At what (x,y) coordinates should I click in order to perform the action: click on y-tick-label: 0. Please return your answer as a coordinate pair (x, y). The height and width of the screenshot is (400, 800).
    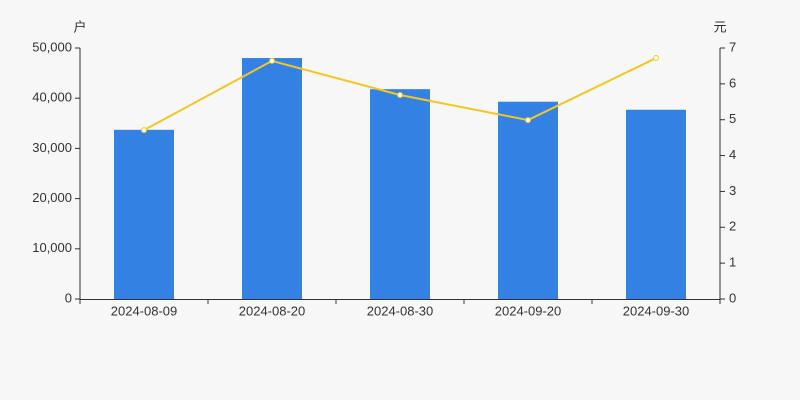
    Looking at the image, I should click on (68, 297).